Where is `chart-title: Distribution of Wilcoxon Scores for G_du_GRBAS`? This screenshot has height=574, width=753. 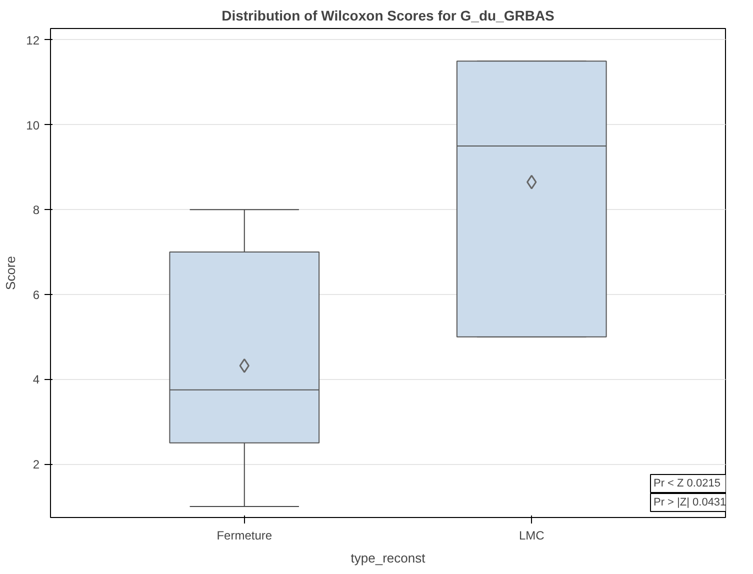 chart-title: Distribution of Wilcoxon Scores for G_du_GRBAS is located at coordinates (388, 16).